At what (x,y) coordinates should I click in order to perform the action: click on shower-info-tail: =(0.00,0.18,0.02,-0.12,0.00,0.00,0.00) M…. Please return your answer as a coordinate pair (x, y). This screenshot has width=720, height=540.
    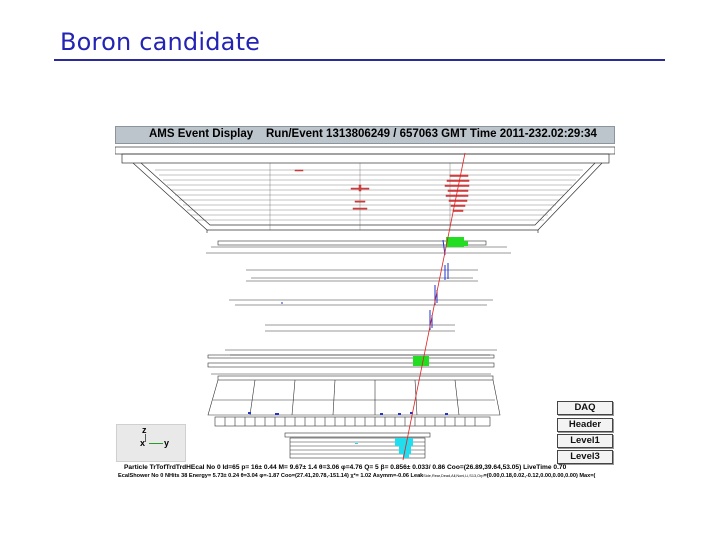
    Looking at the image, I should click on (539, 476).